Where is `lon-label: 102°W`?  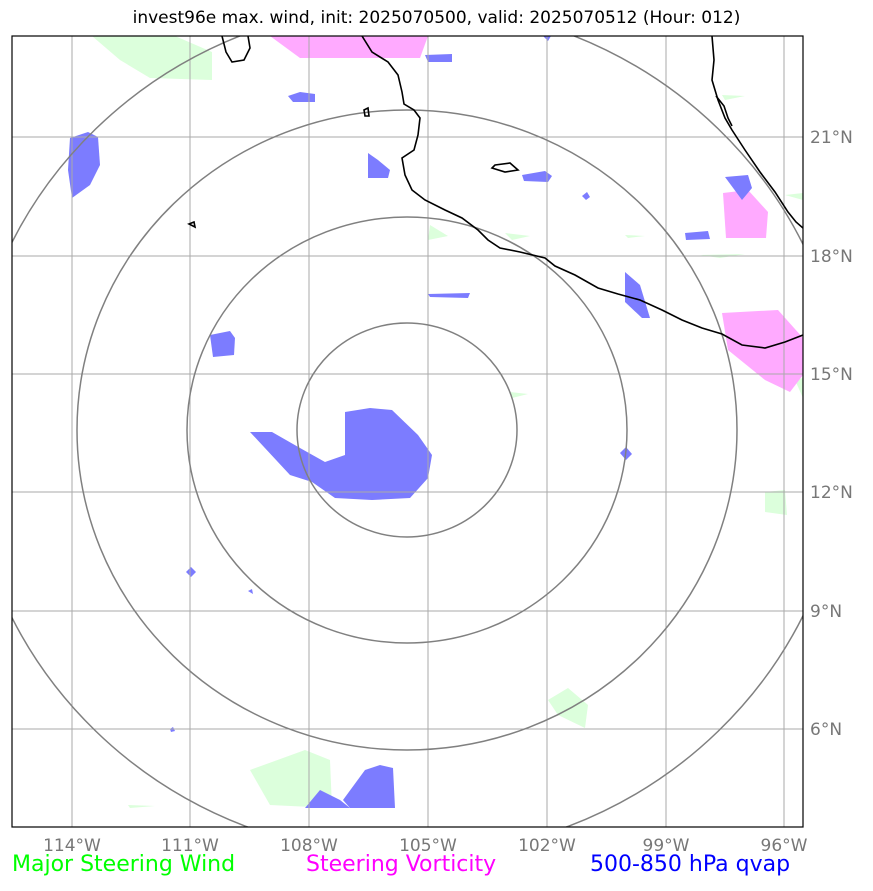 lon-label: 102°W is located at coordinates (547, 846).